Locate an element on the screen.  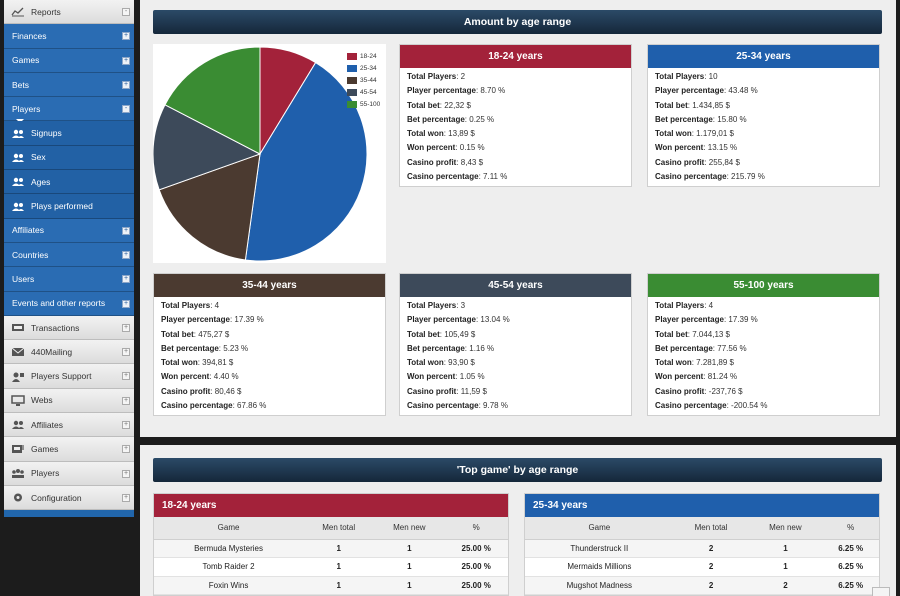
legend-item-18-24: 18-24 is located at coordinates (363, 56).